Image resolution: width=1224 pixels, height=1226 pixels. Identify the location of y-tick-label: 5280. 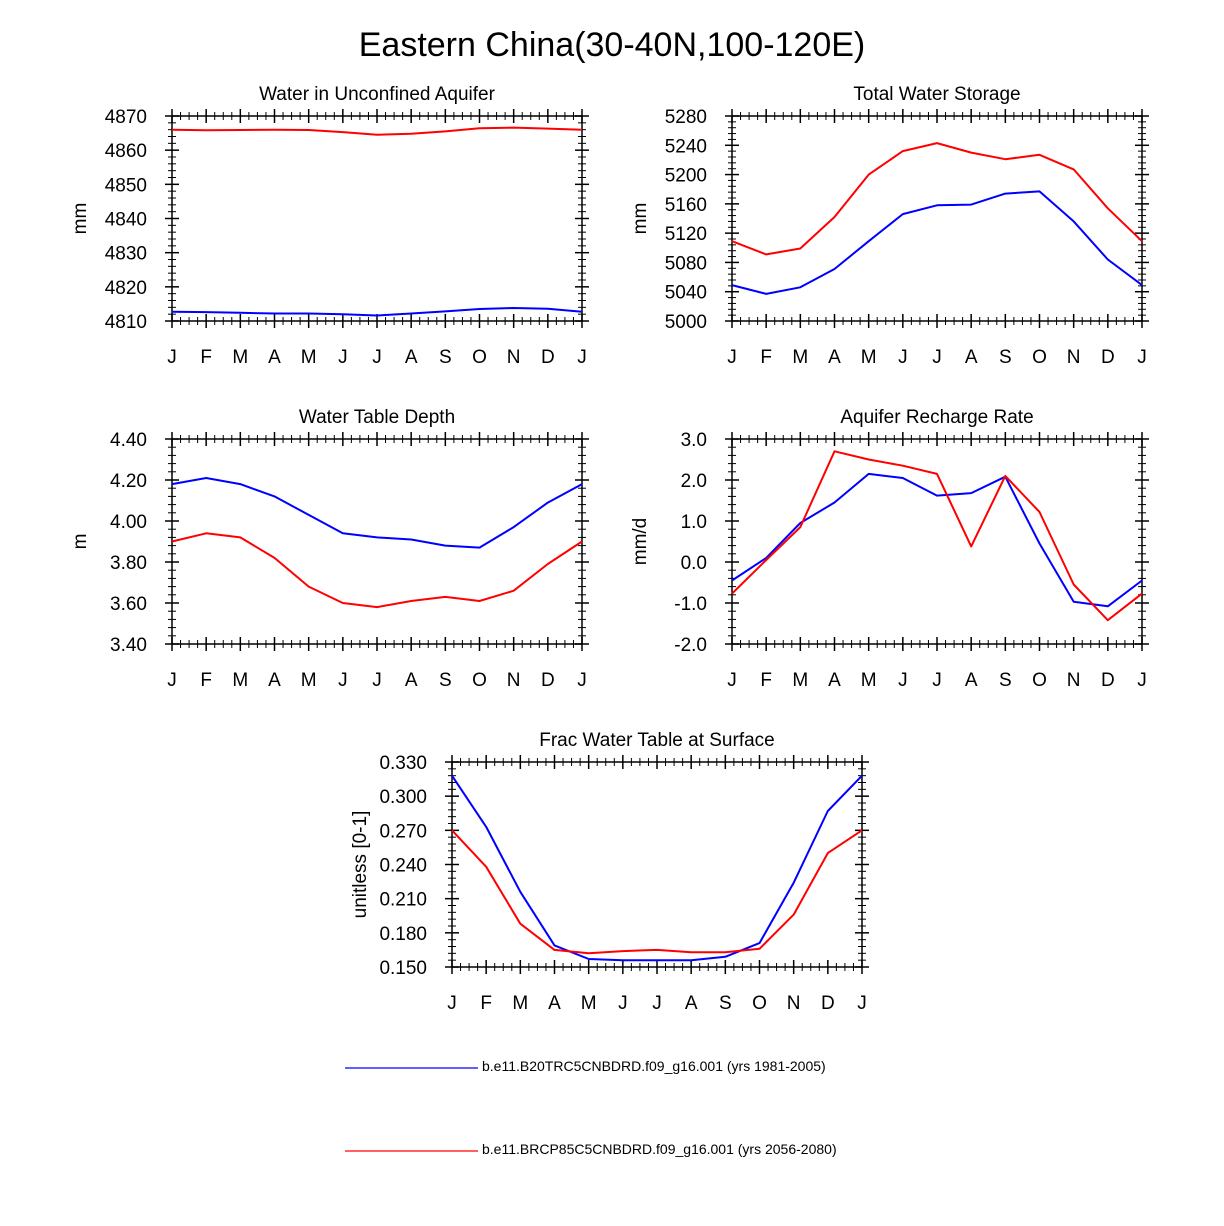
(686, 117).